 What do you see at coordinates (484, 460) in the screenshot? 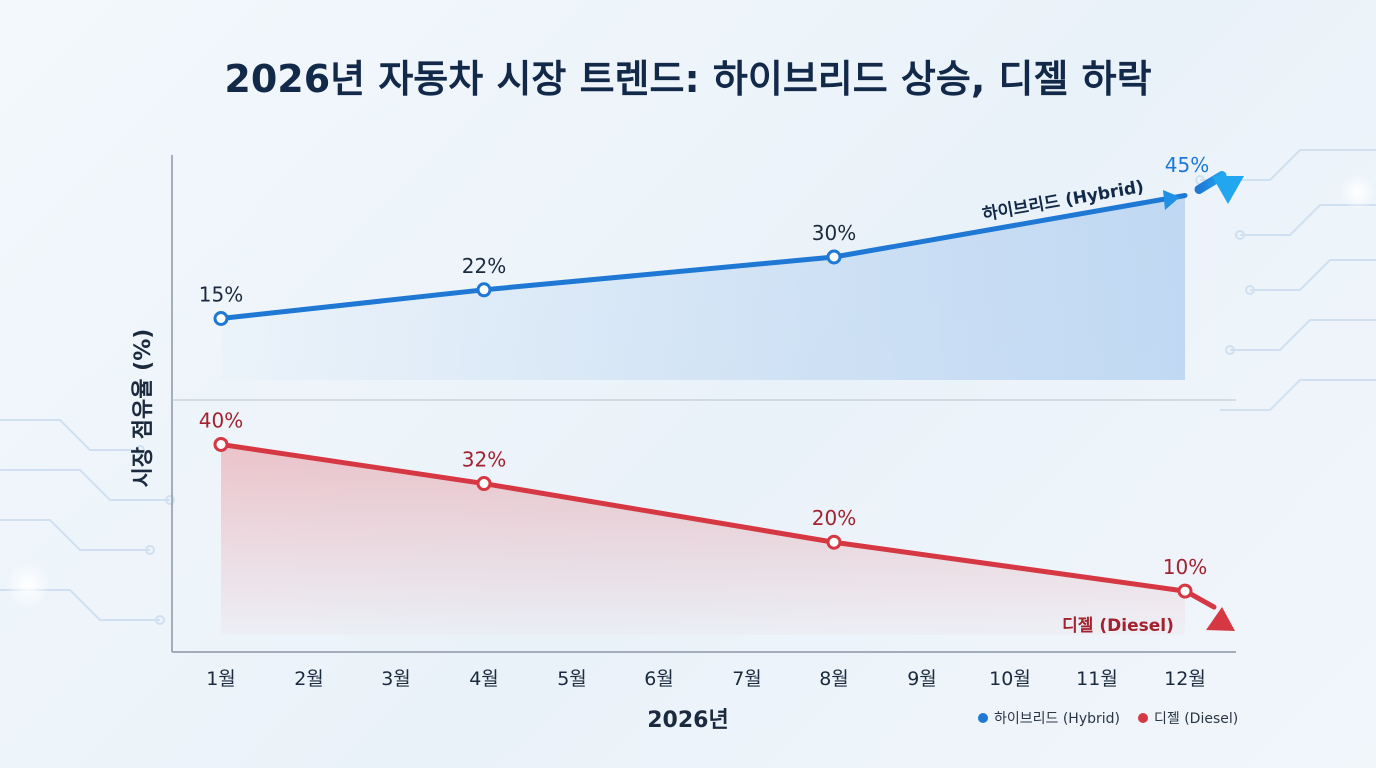
I see `diesel-data-label: 32%` at bounding box center [484, 460].